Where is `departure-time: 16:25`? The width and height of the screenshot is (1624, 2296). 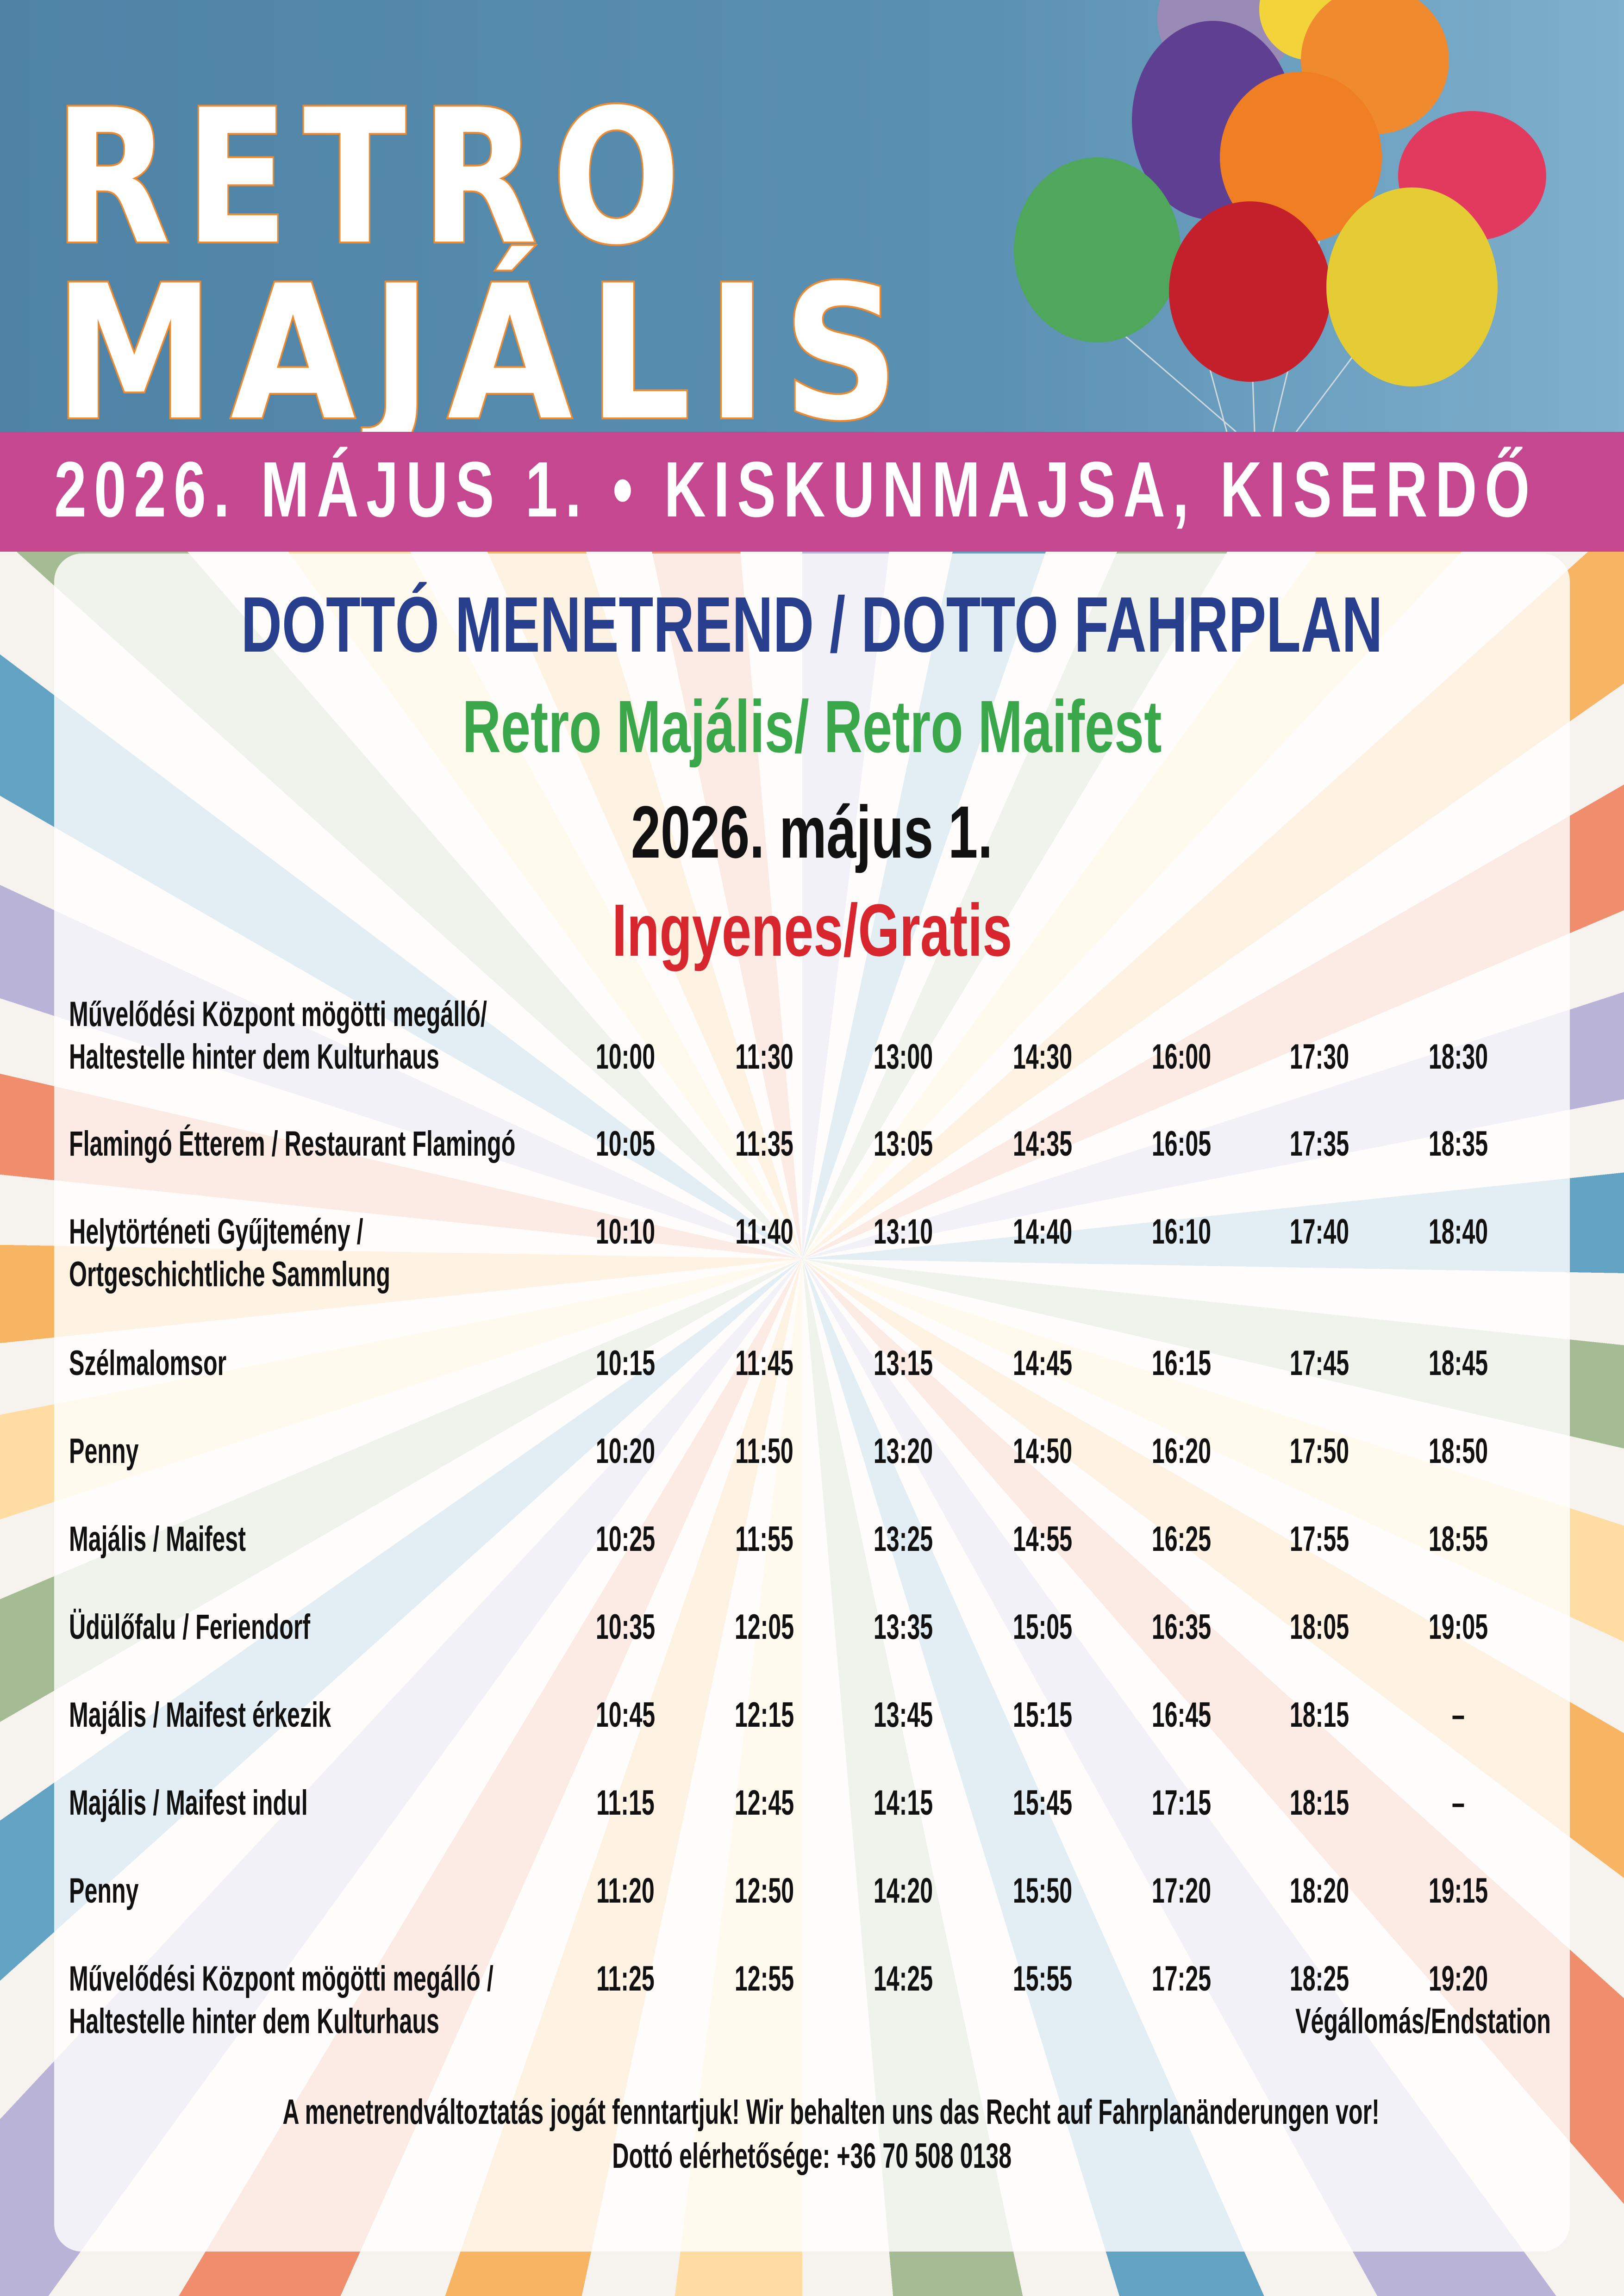 departure-time: 16:25 is located at coordinates (1181, 1539).